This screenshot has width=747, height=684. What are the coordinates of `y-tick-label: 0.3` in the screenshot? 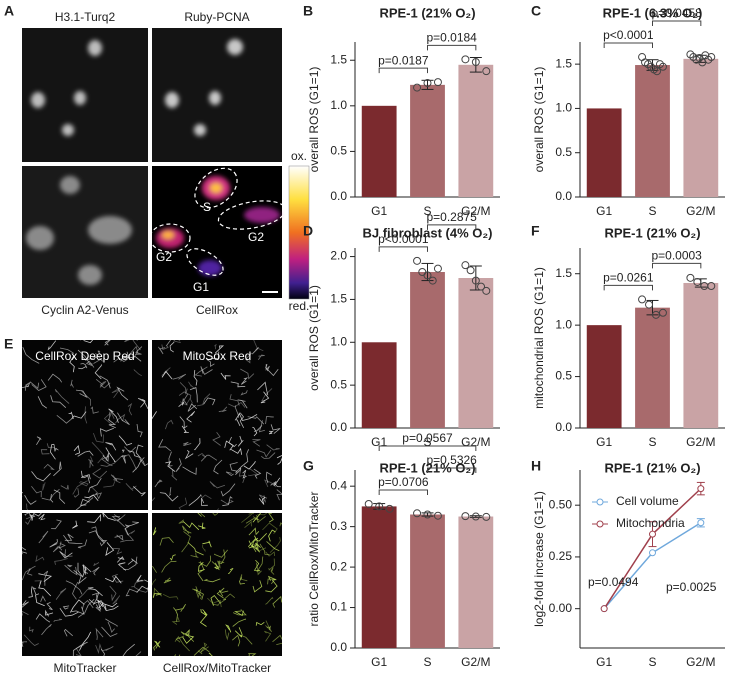 It's located at (338, 526).